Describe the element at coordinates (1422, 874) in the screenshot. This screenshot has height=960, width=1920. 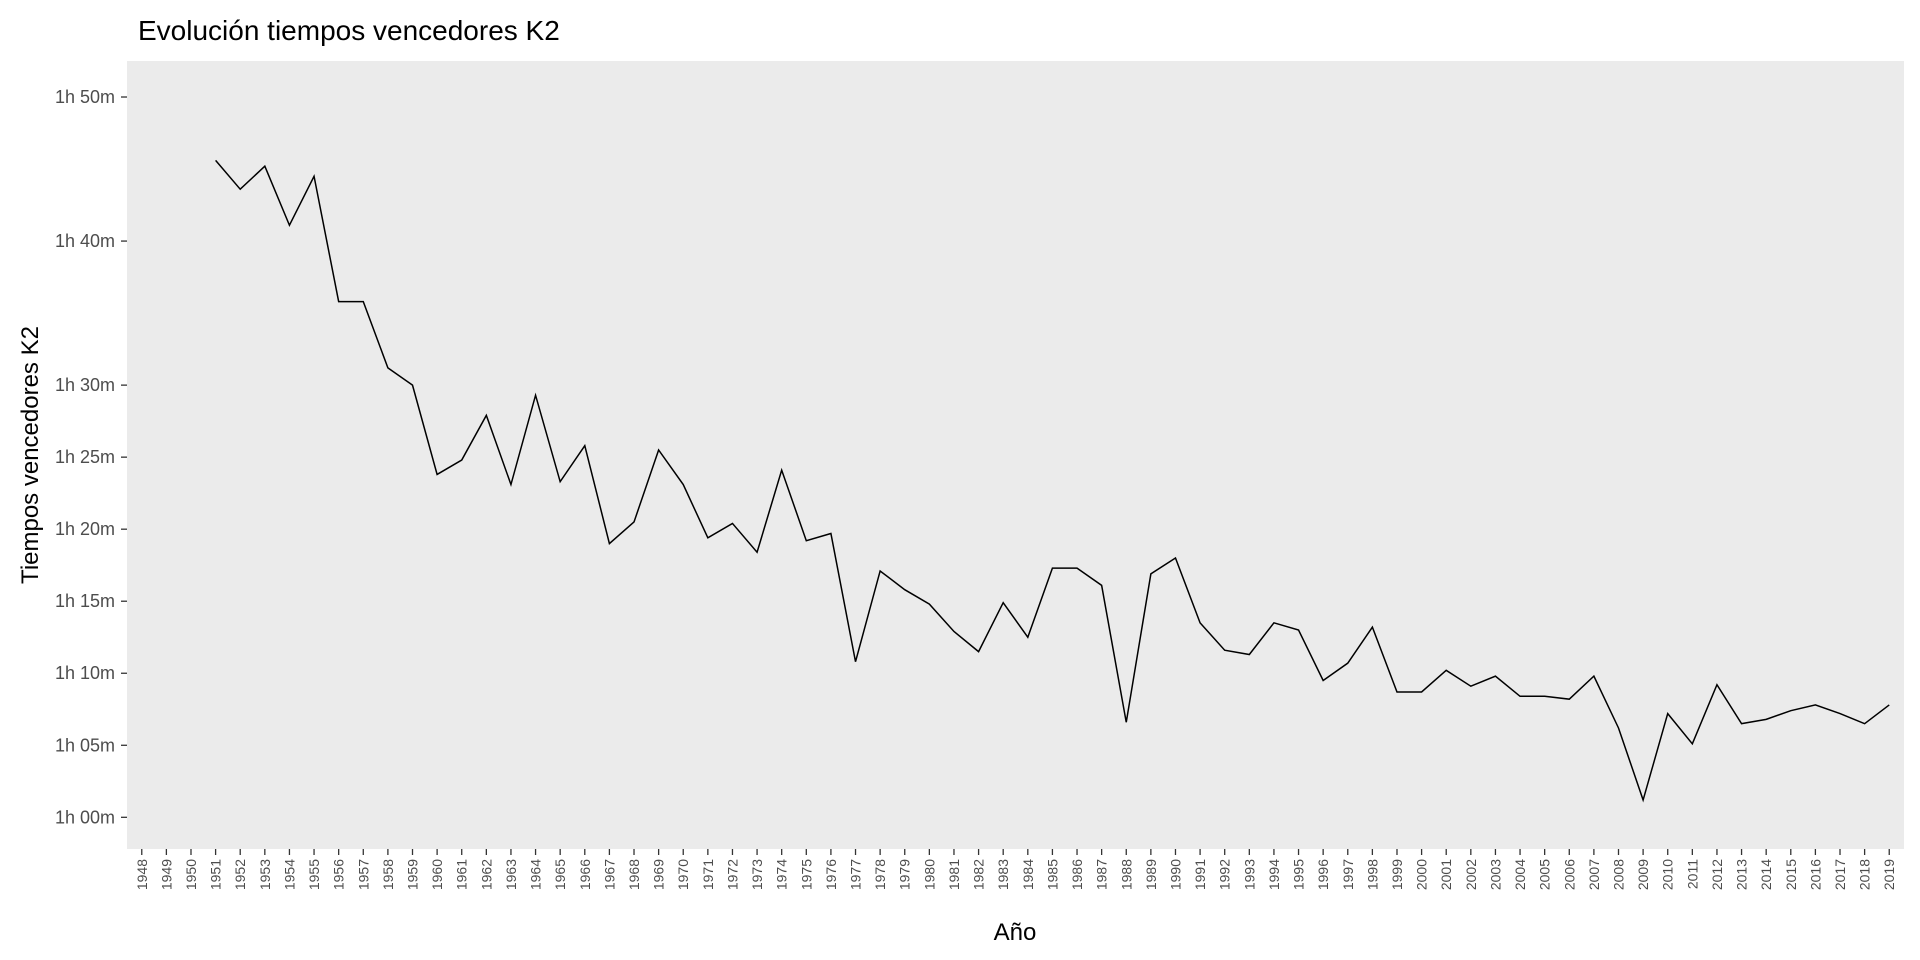
I see `x-tick-label: 2000` at that location.